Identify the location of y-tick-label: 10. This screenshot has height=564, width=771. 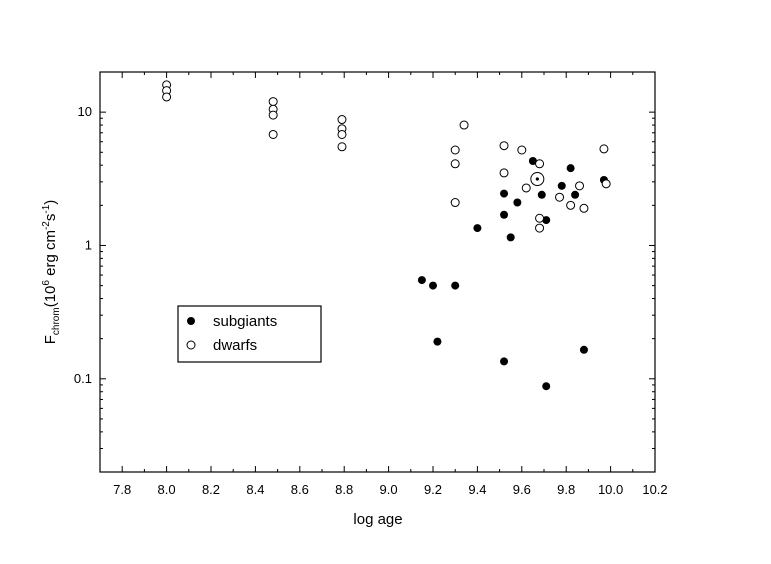
(85, 111).